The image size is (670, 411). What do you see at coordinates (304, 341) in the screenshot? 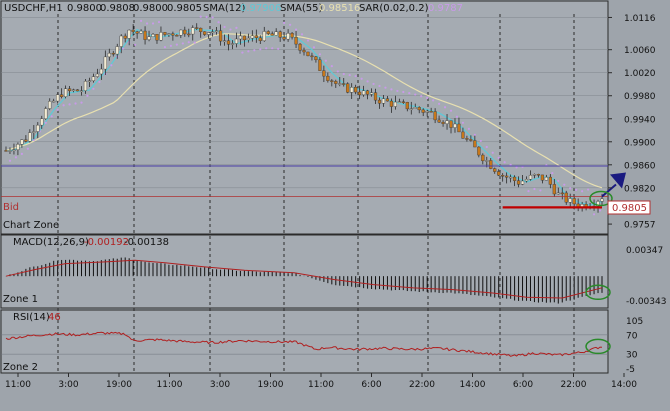
I see `rsi-panel` at bounding box center [304, 341].